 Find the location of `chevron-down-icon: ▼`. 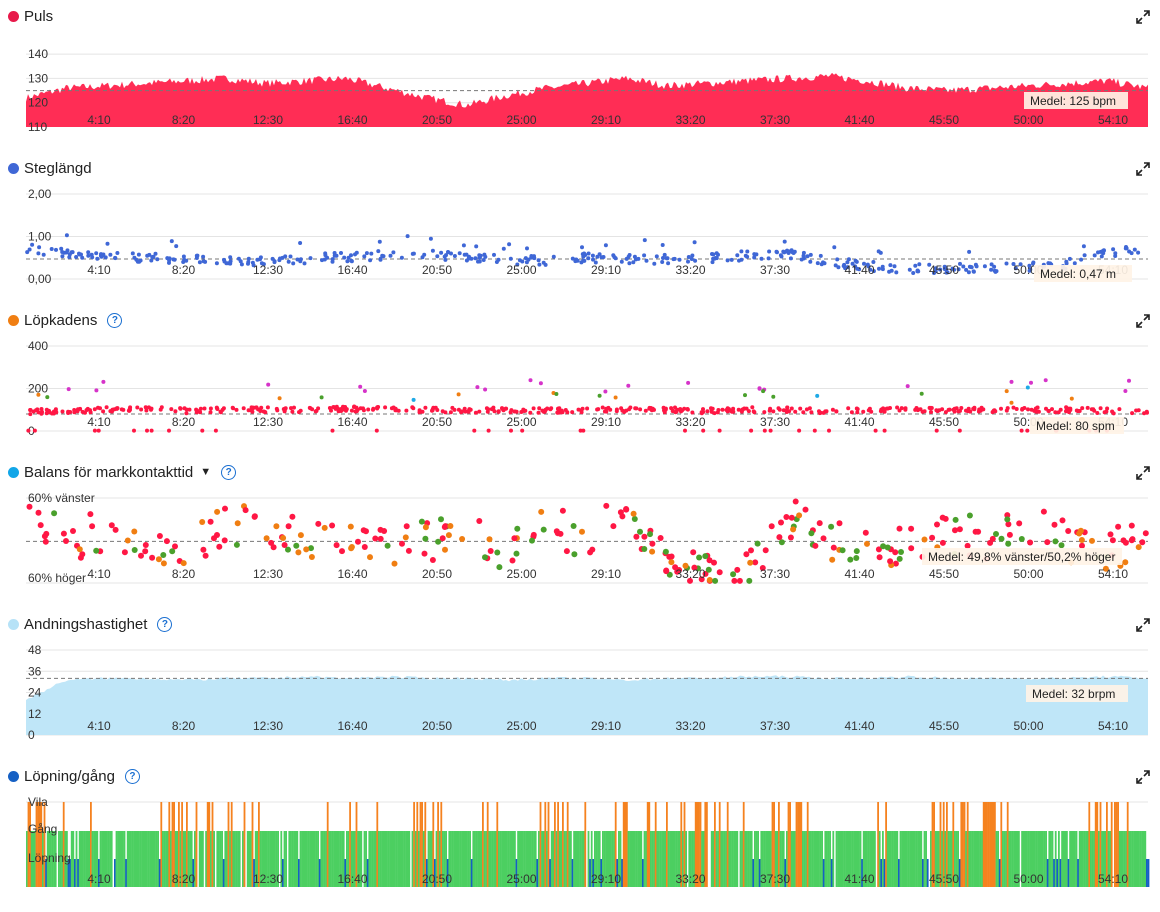

chevron-down-icon: ▼ is located at coordinates (206, 472).